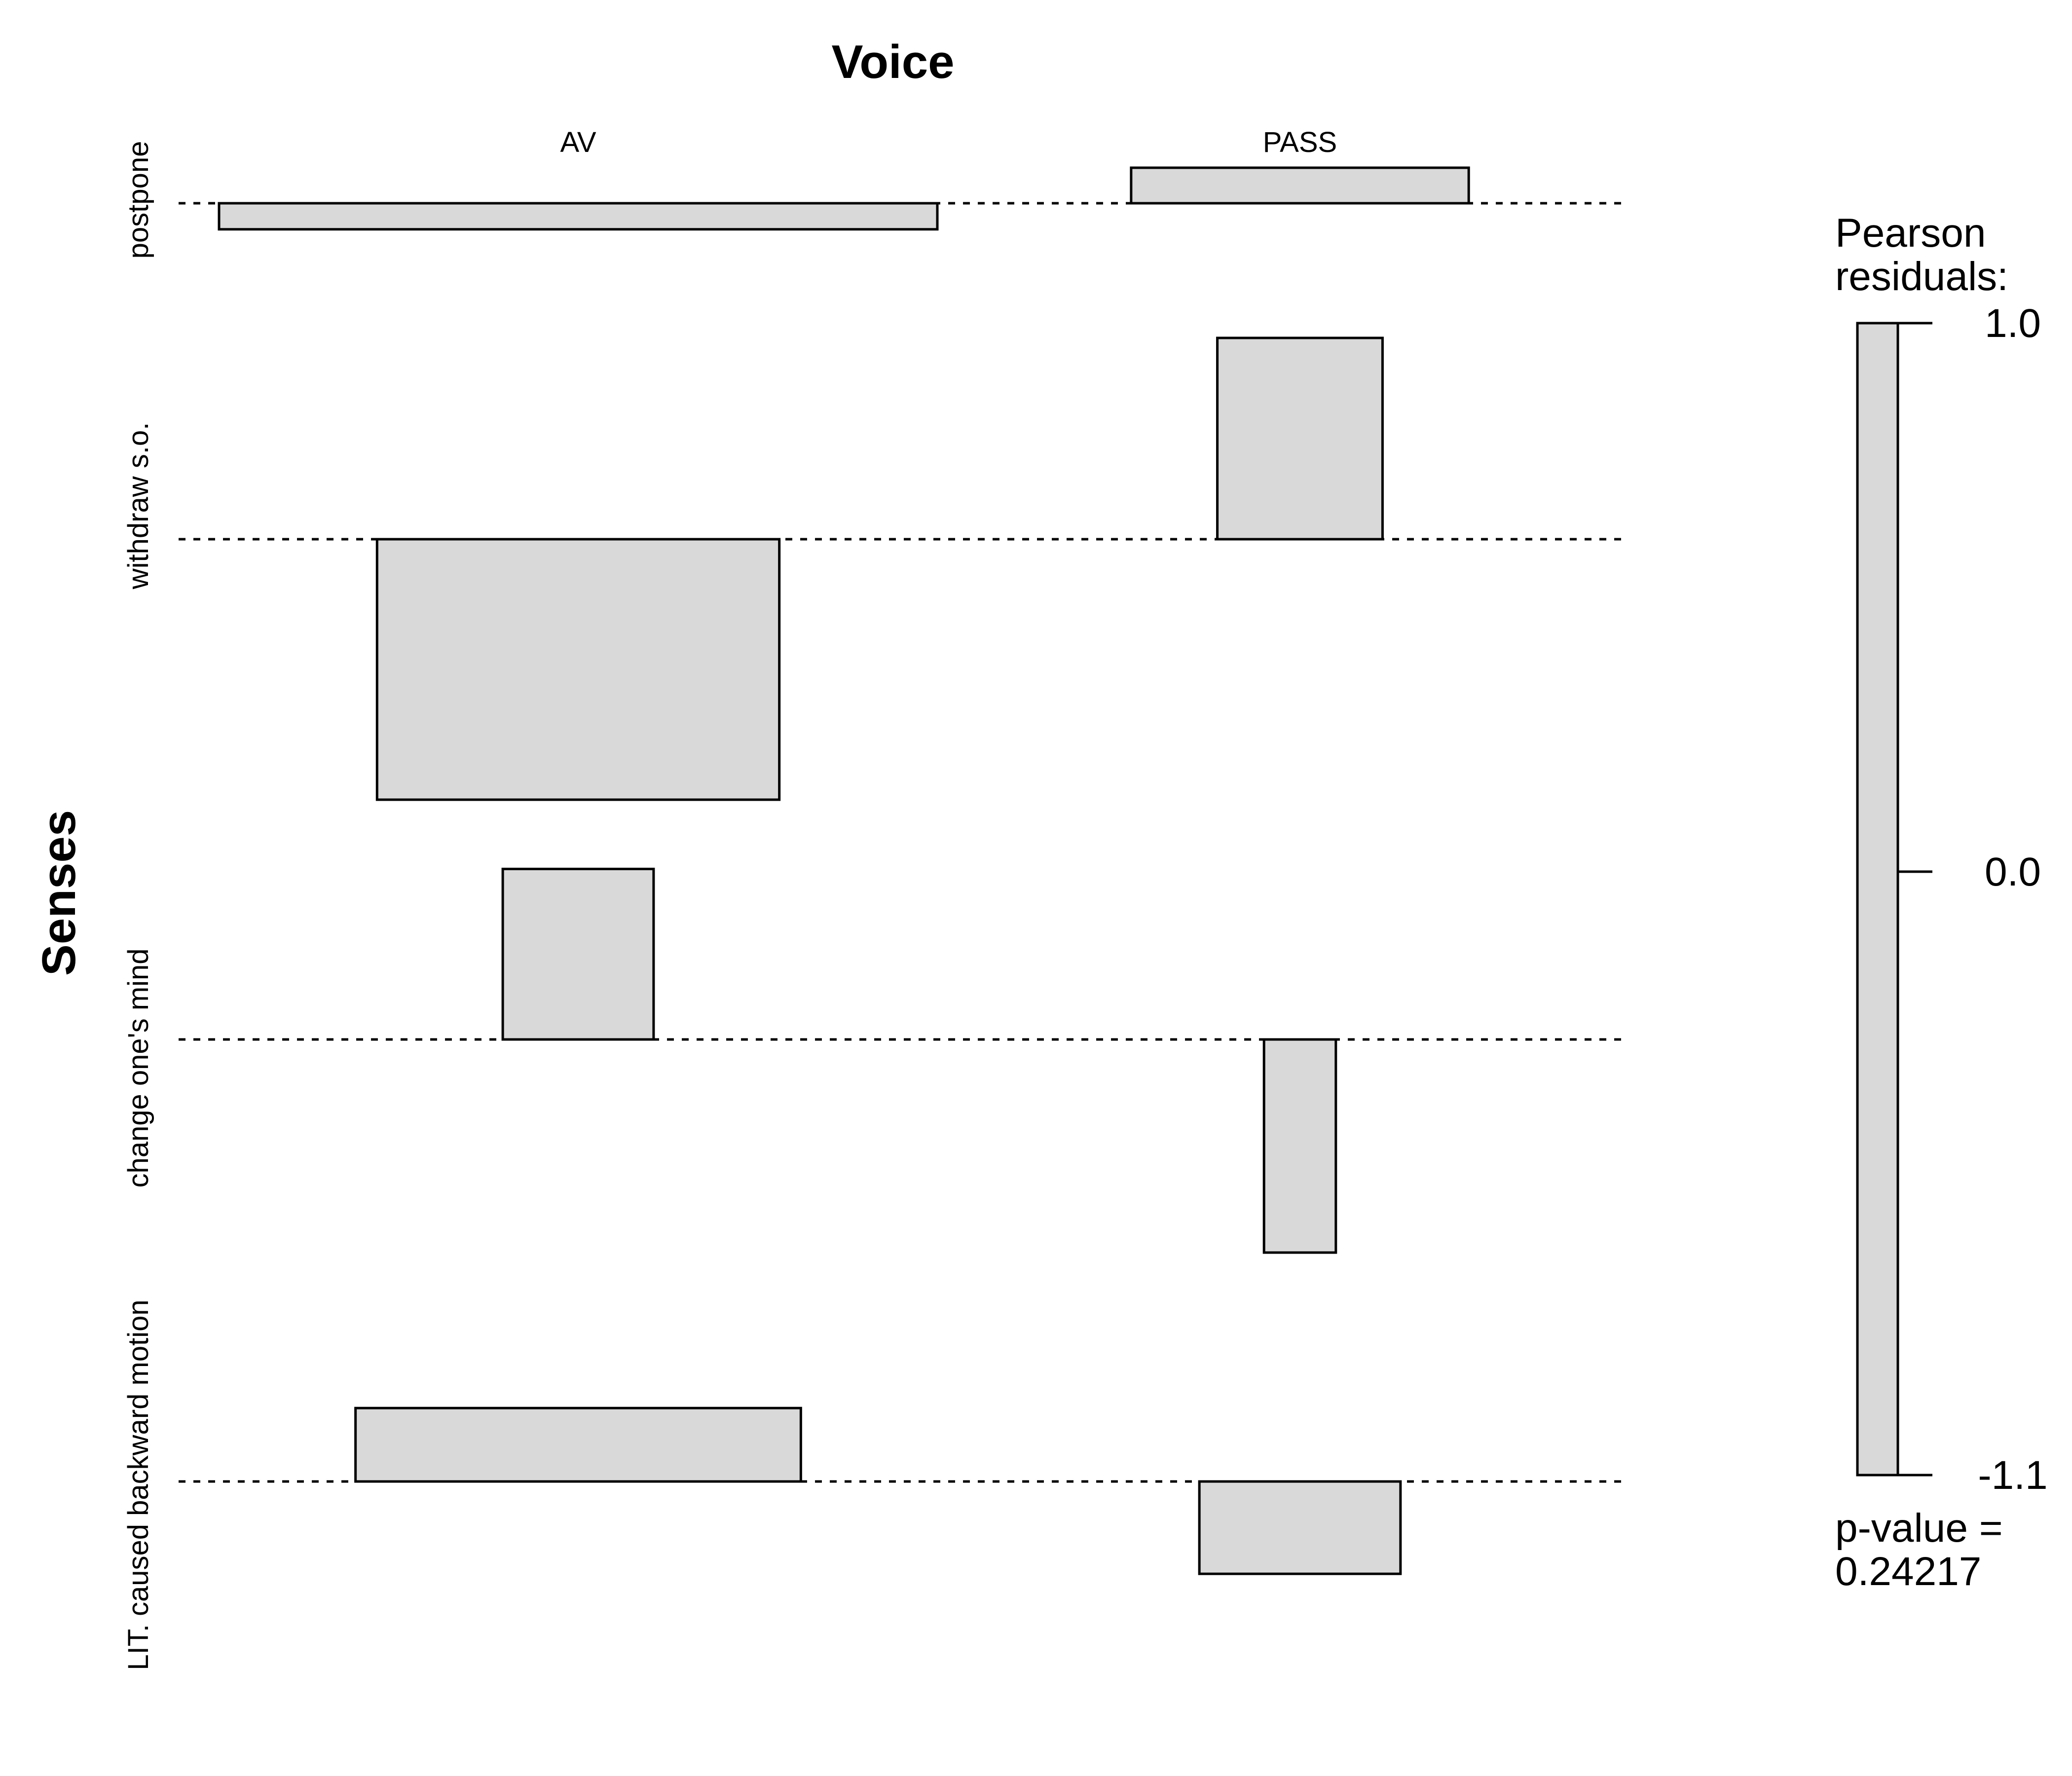  What do you see at coordinates (2013, 324) in the screenshot?
I see `legend-tick-label: 1.0` at bounding box center [2013, 324].